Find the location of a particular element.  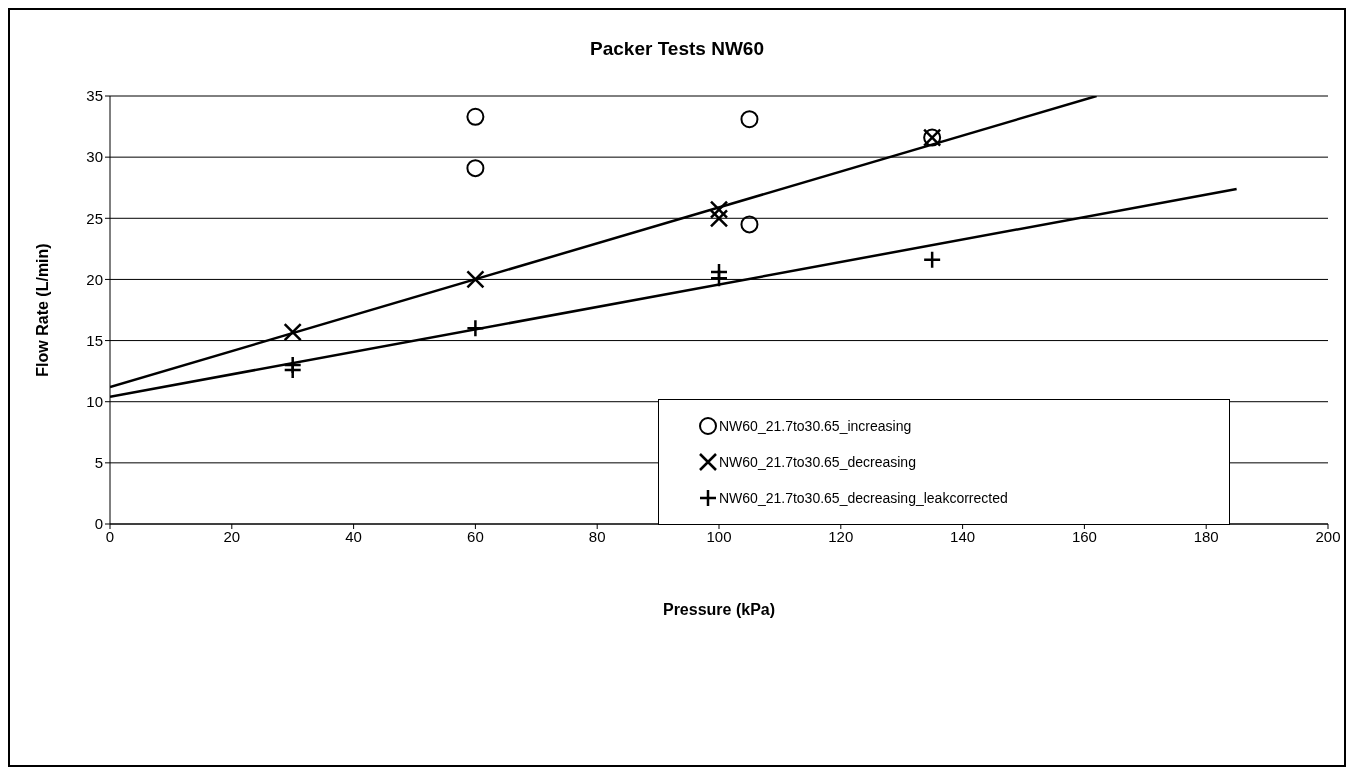

x-tick-label: 140 is located at coordinates (963, 536).